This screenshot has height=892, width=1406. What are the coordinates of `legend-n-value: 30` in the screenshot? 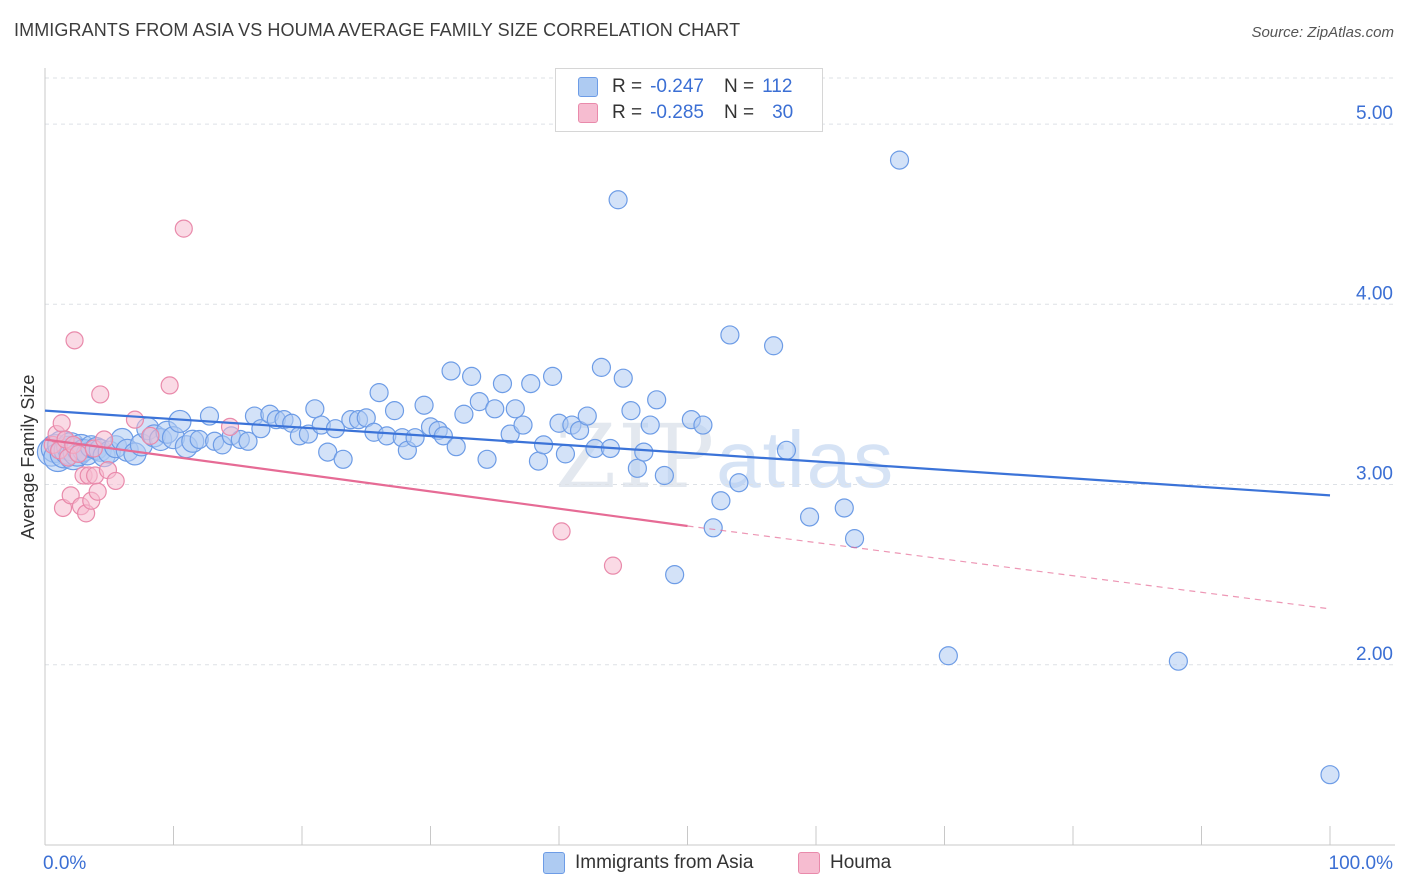 It's located at (783, 112).